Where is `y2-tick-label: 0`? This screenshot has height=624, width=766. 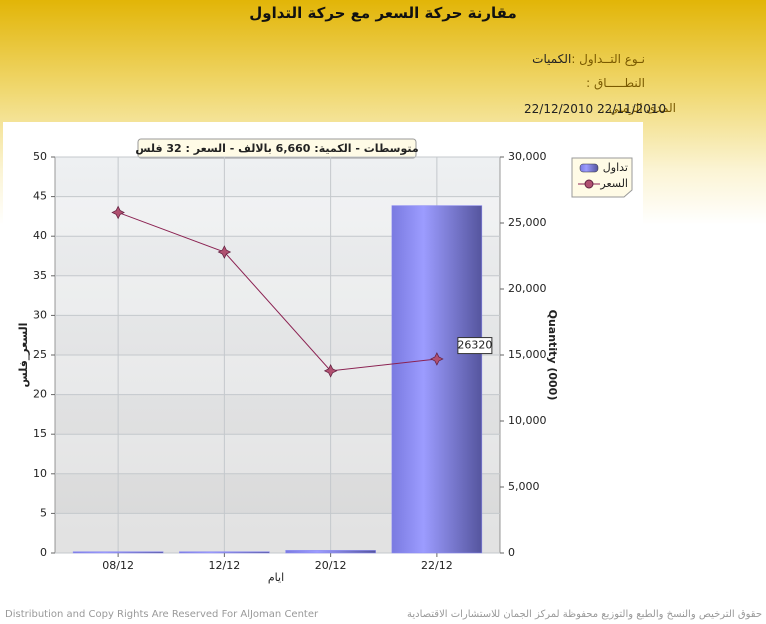
y2-tick-label: 0 is located at coordinates (511, 552).